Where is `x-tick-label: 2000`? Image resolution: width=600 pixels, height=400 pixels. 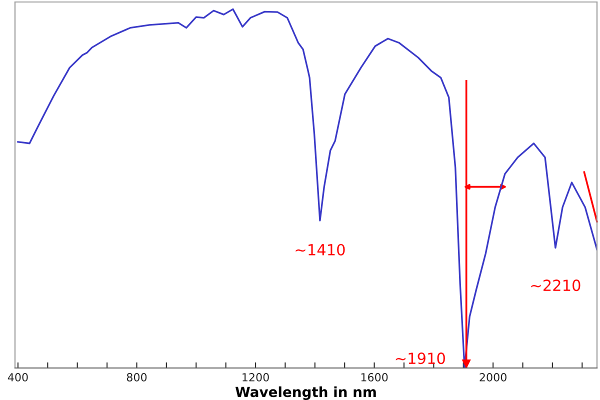 x-tick-label: 2000 is located at coordinates (493, 377).